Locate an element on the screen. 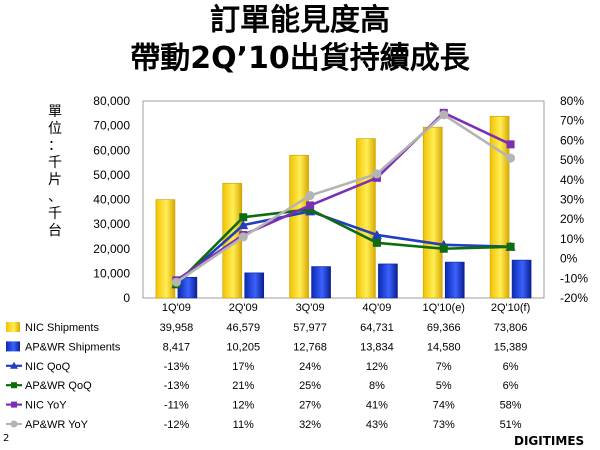 The width and height of the screenshot is (600, 450). table-cell: 73% is located at coordinates (444, 425).